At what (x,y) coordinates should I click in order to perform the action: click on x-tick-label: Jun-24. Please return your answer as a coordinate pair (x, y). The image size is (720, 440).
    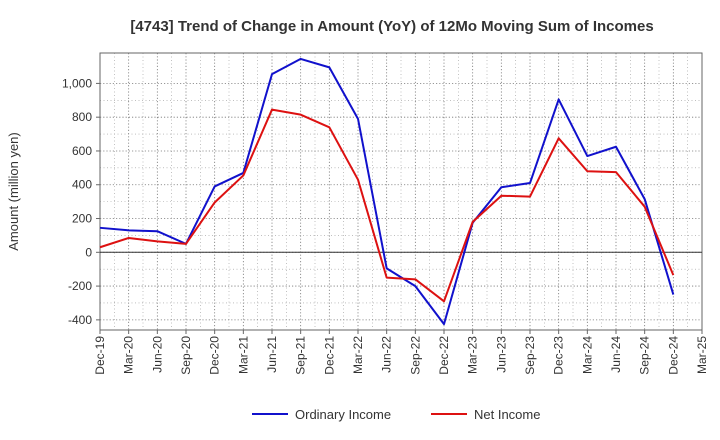
    Looking at the image, I should click on (616, 354).